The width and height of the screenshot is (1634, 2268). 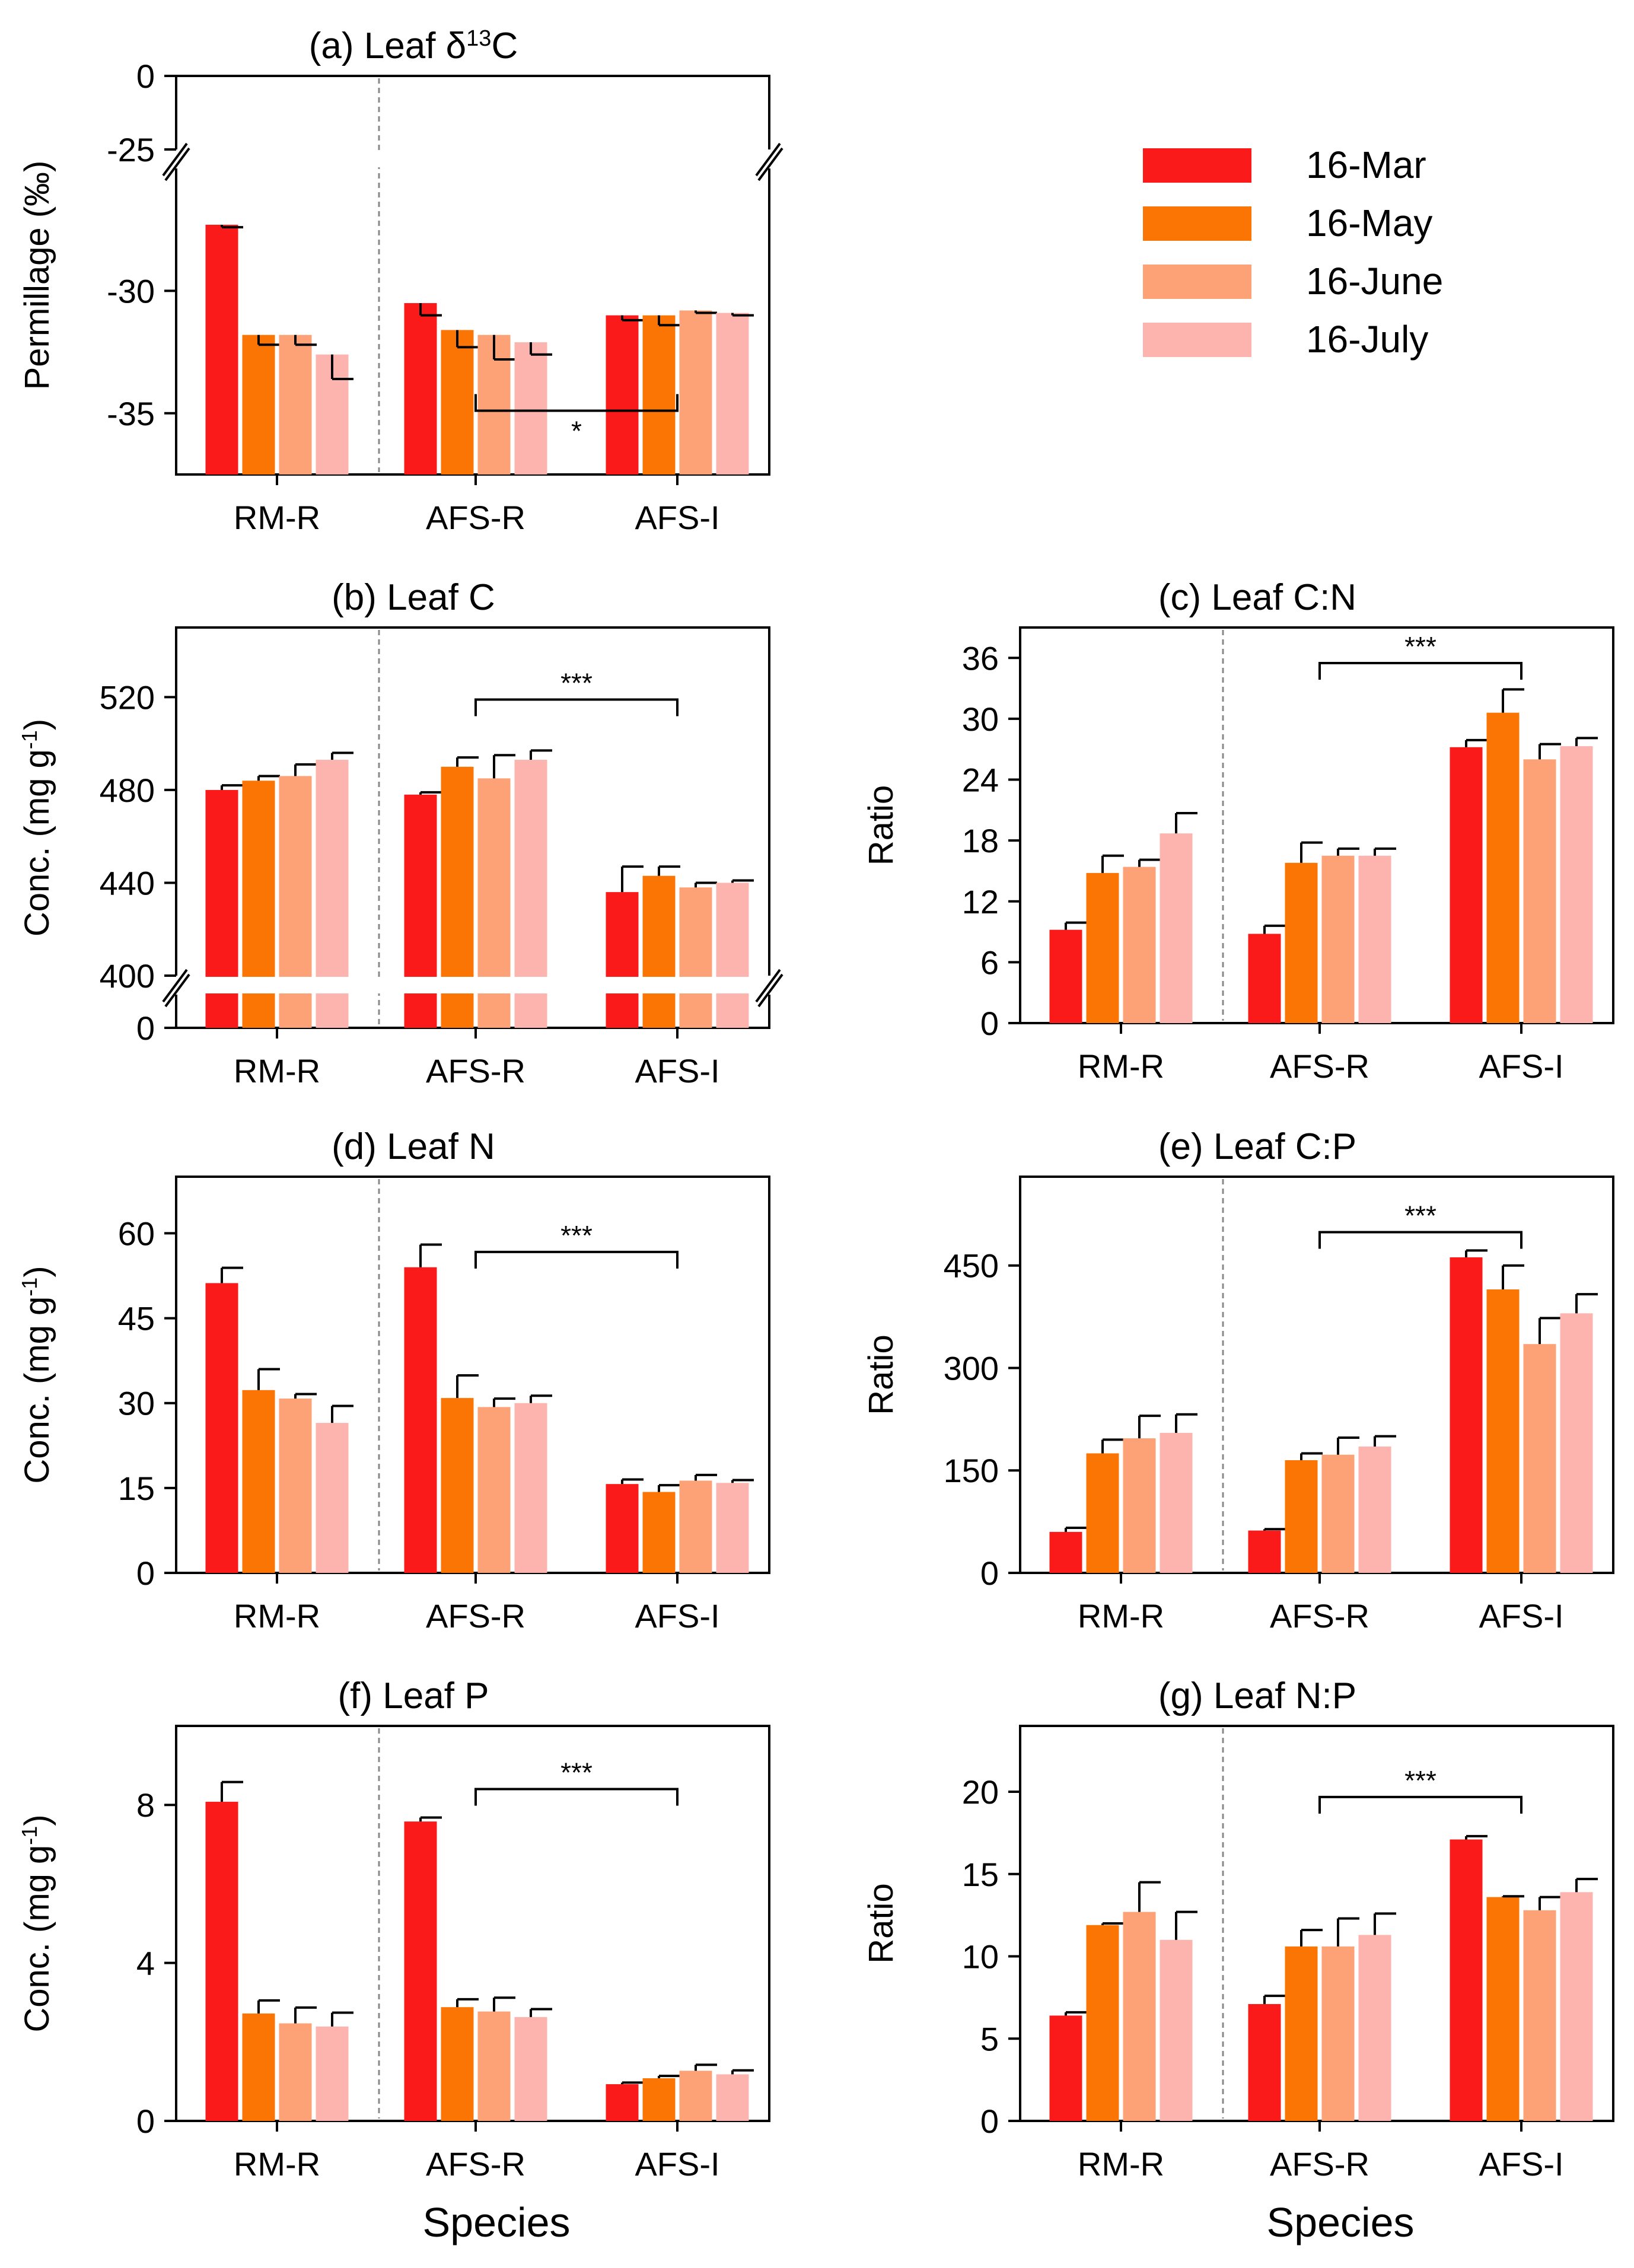 I want to click on y-tick-label: 520, so click(x=127, y=697).